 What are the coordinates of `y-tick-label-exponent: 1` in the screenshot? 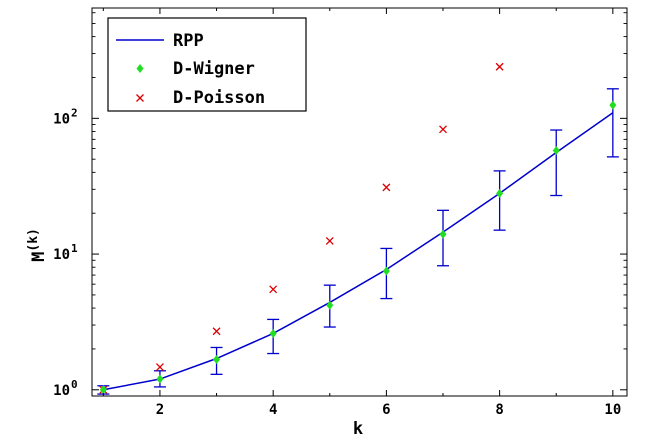 It's located at (74, 248).